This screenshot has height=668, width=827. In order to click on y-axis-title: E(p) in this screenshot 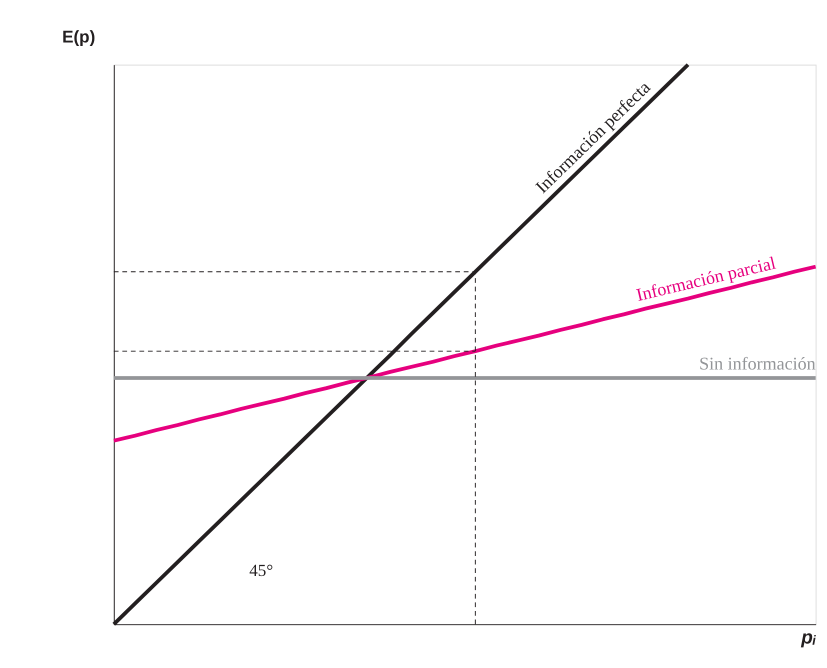, I will do `click(79, 36)`.